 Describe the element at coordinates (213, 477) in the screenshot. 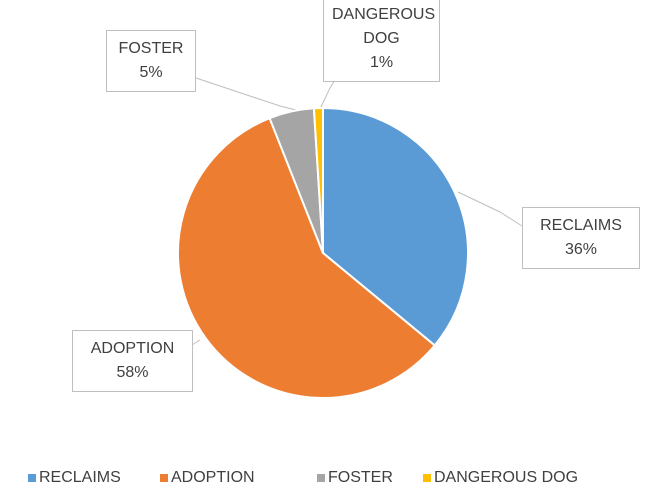

I see `legend-label: ADOPTION` at that location.